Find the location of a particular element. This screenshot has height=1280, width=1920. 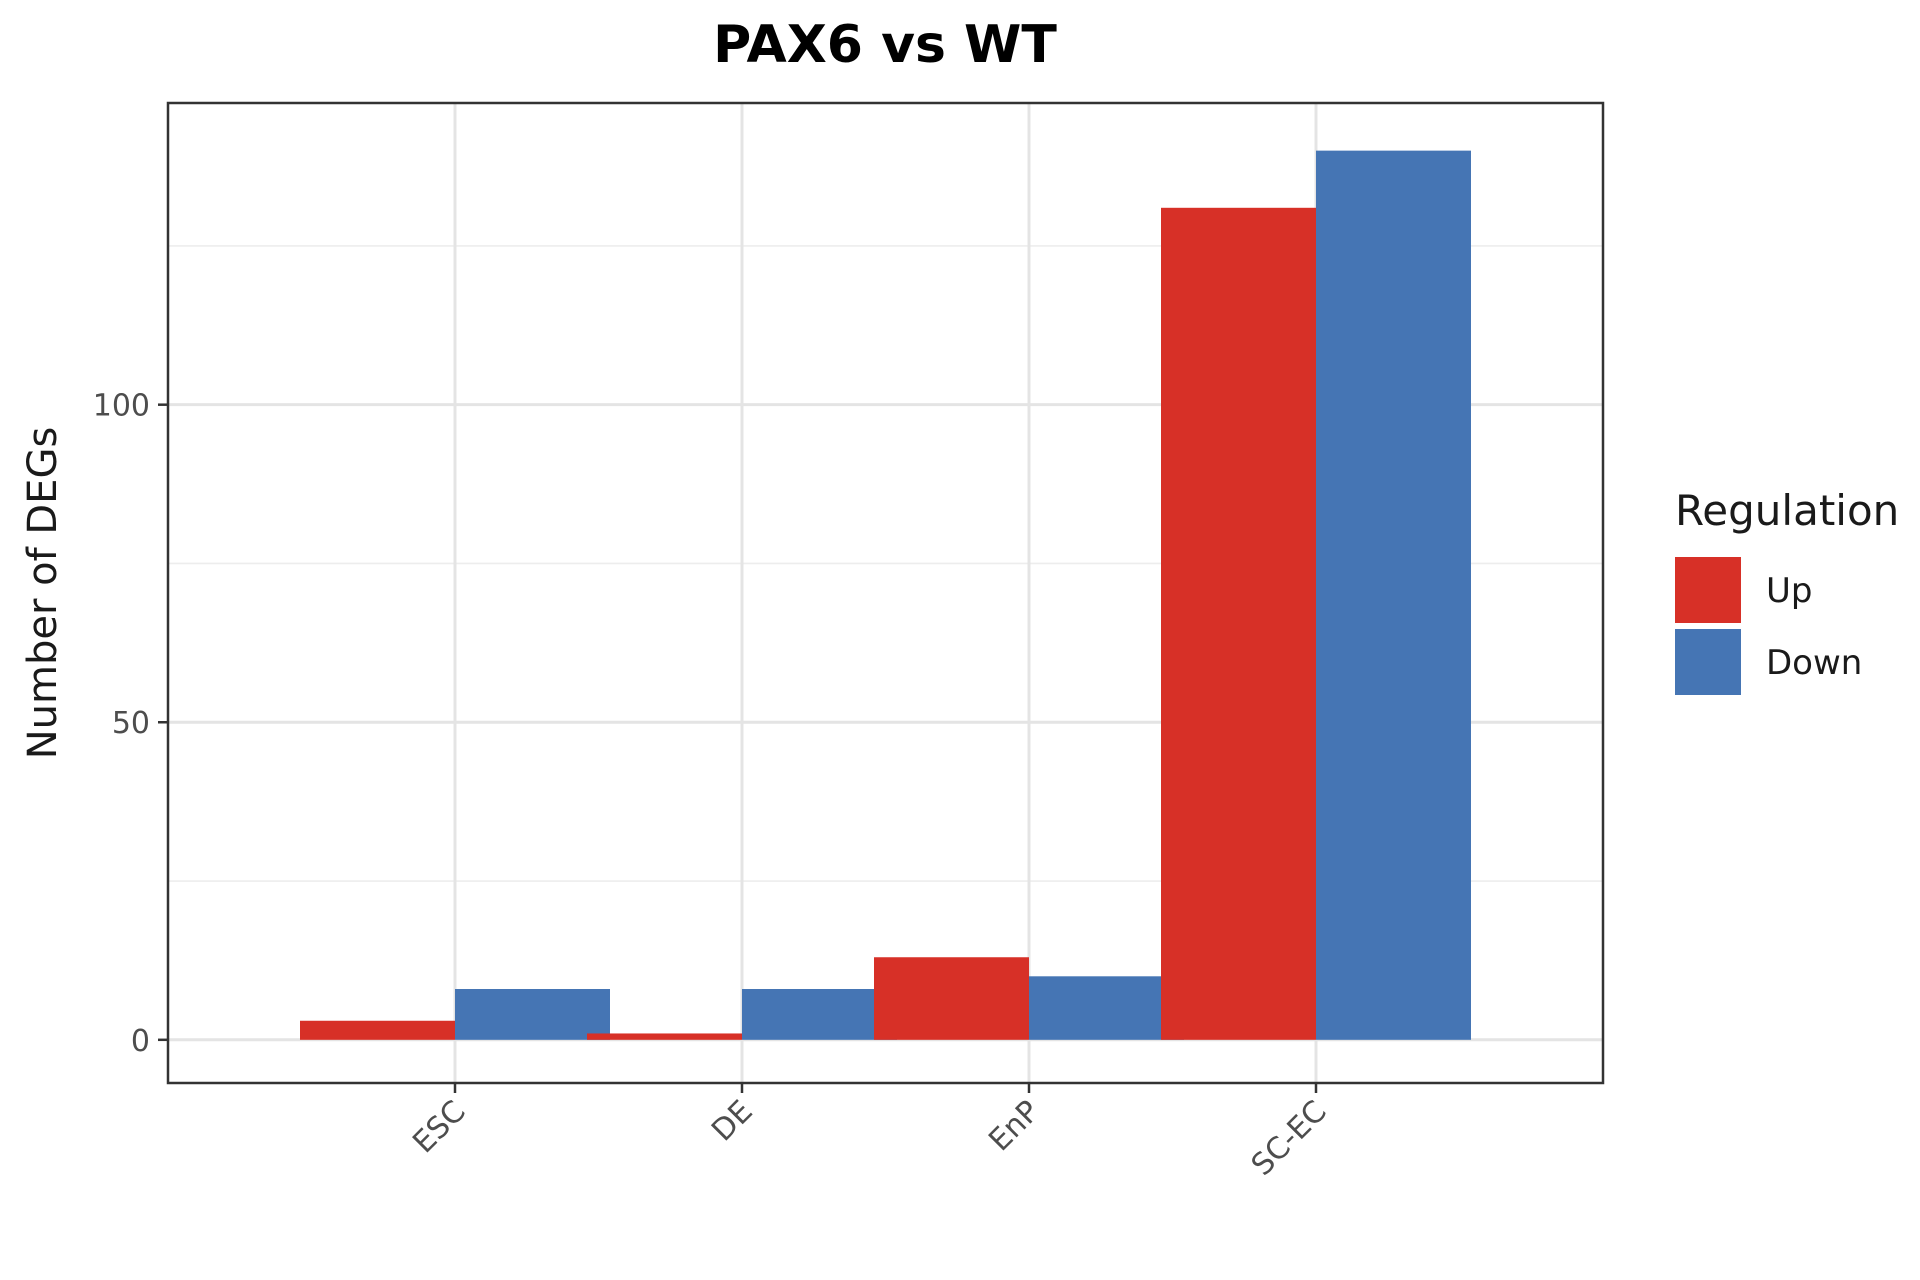

bar-up-sc-ec is located at coordinates (1238, 623).